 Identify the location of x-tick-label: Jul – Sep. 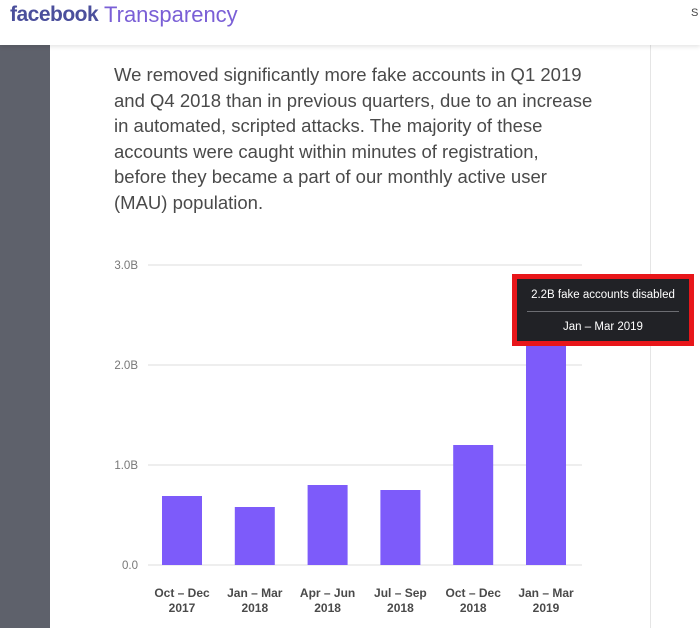
(400, 593).